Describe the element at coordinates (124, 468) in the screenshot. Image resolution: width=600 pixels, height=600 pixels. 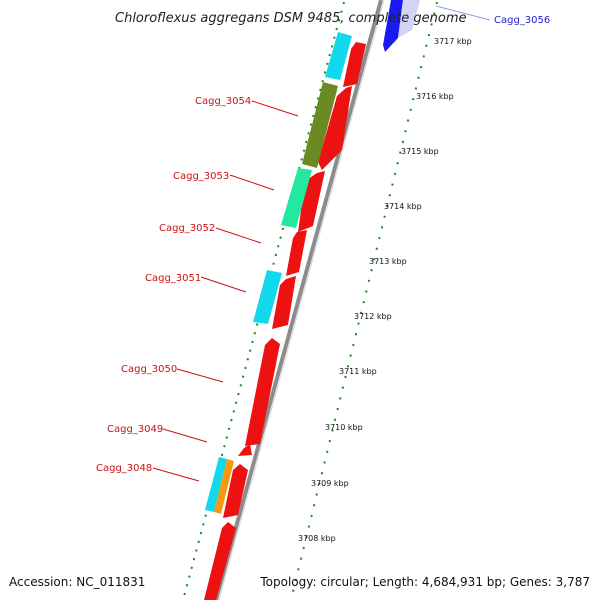
I see `gene-label-cagg-3048: Cagg_3048` at that location.